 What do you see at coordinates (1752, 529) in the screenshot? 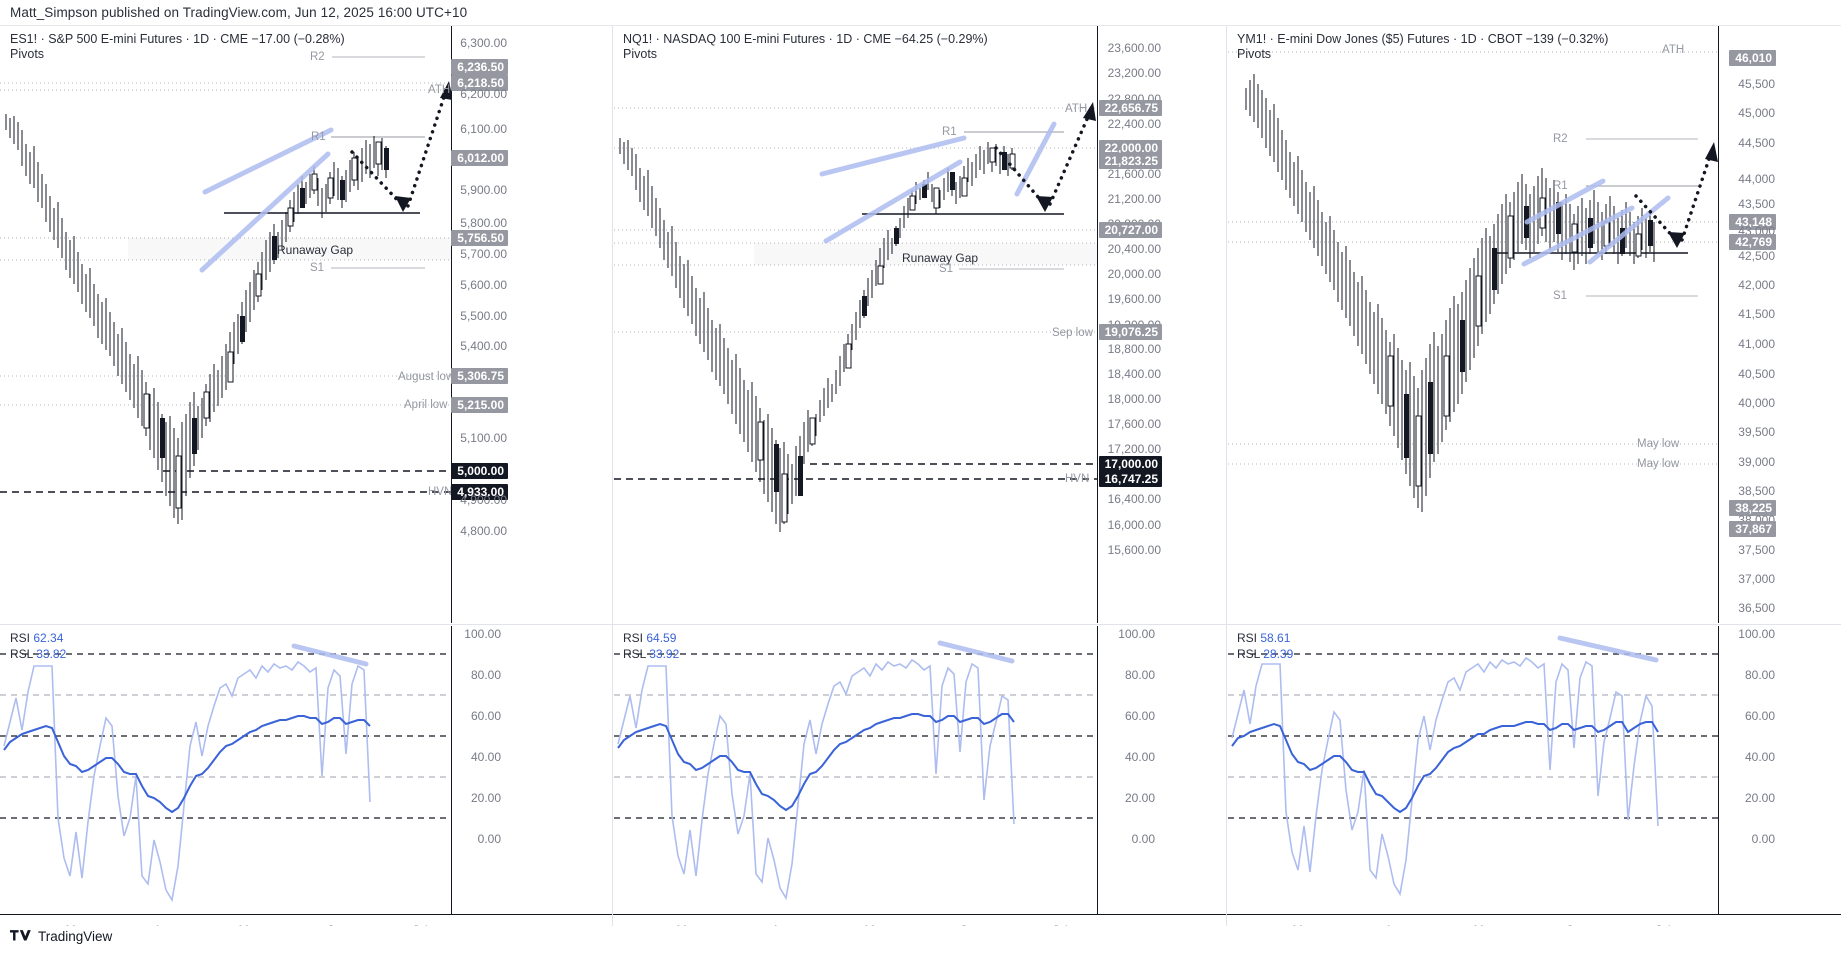
I see `price-tick-highlight: 37,867` at bounding box center [1752, 529].